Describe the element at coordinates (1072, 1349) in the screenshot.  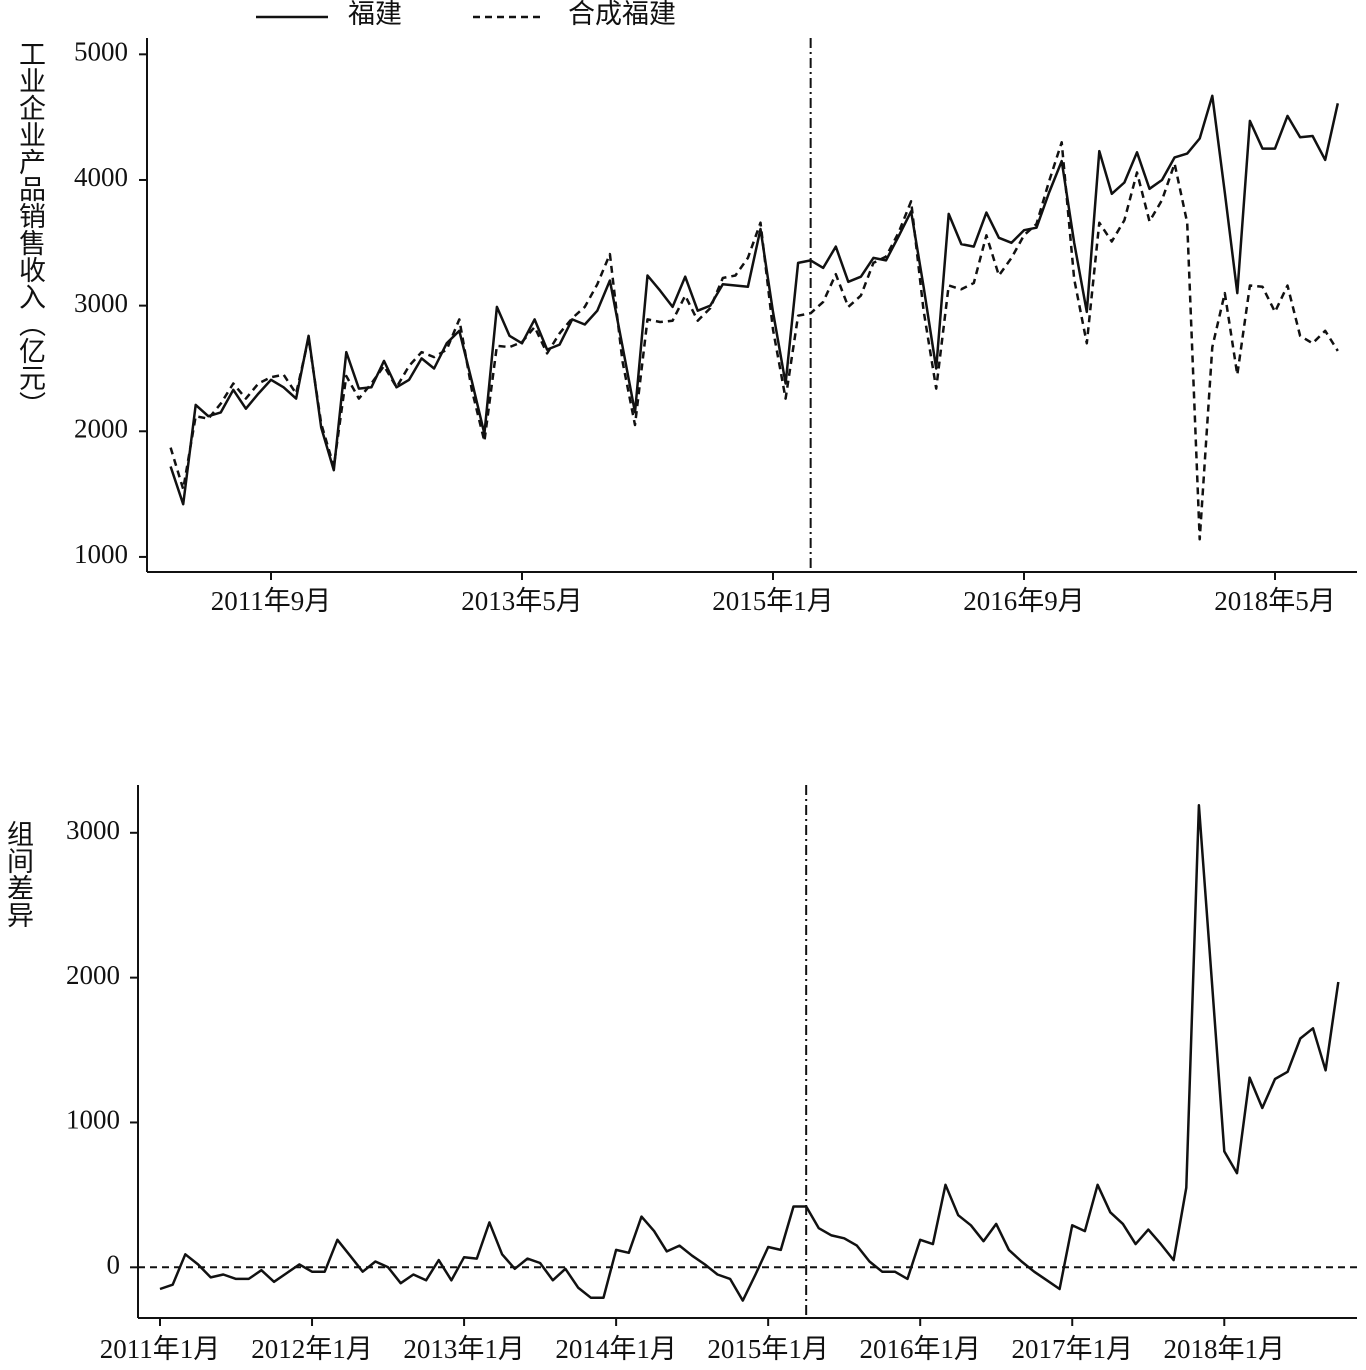
I see `x-tick-label: 2017年1月` at that location.